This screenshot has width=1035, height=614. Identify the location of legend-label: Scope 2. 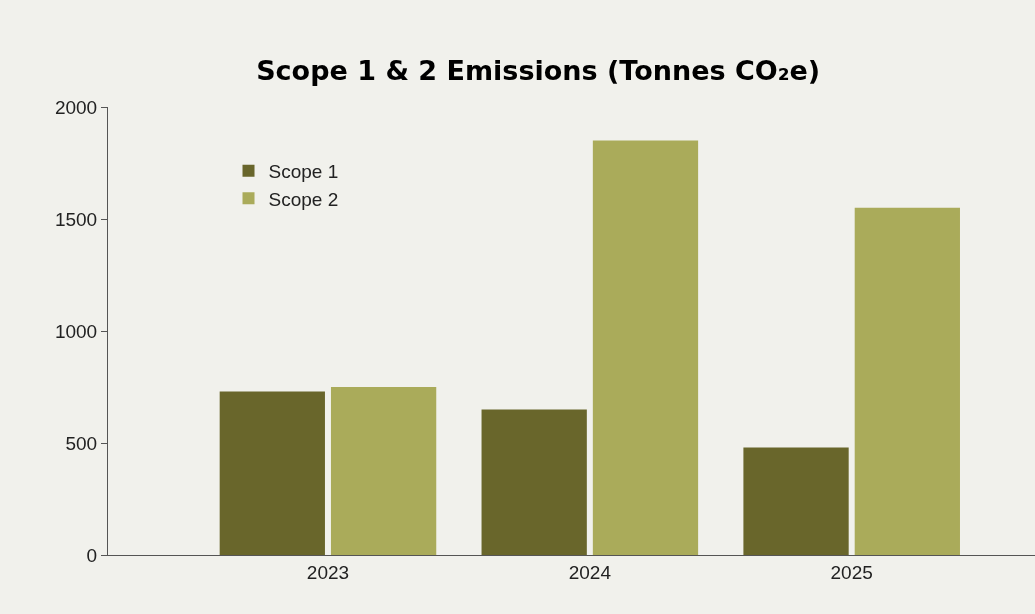
(303, 199).